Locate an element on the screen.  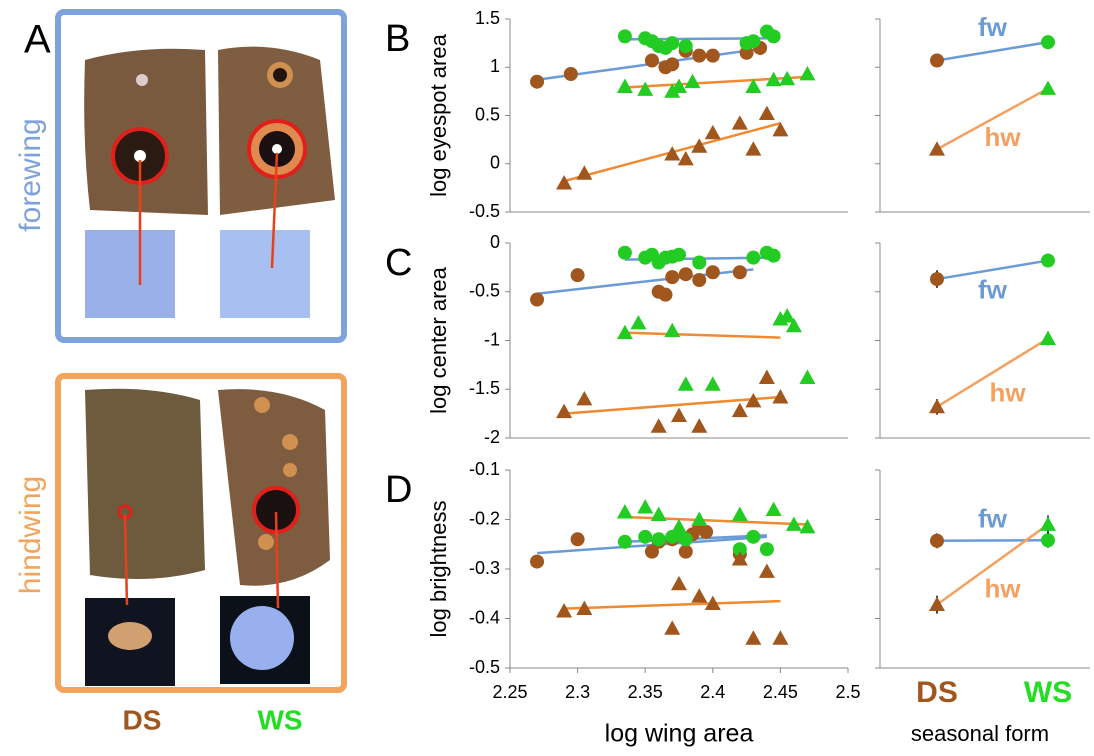
scale-patch is located at coordinates (130, 636).